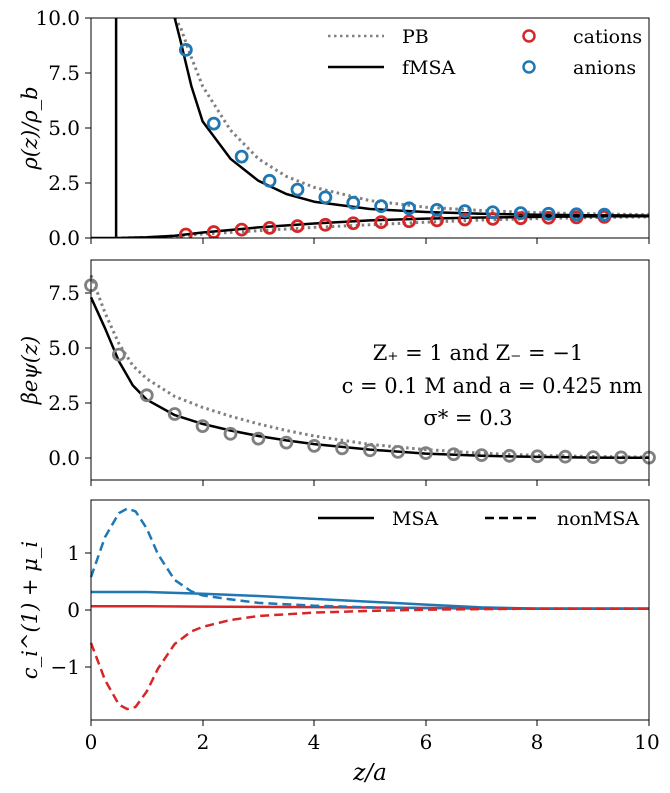 This screenshot has width=670, height=793. Describe the element at coordinates (370, 723) in the screenshot. I see `chemical-potential-x-ticks` at that location.